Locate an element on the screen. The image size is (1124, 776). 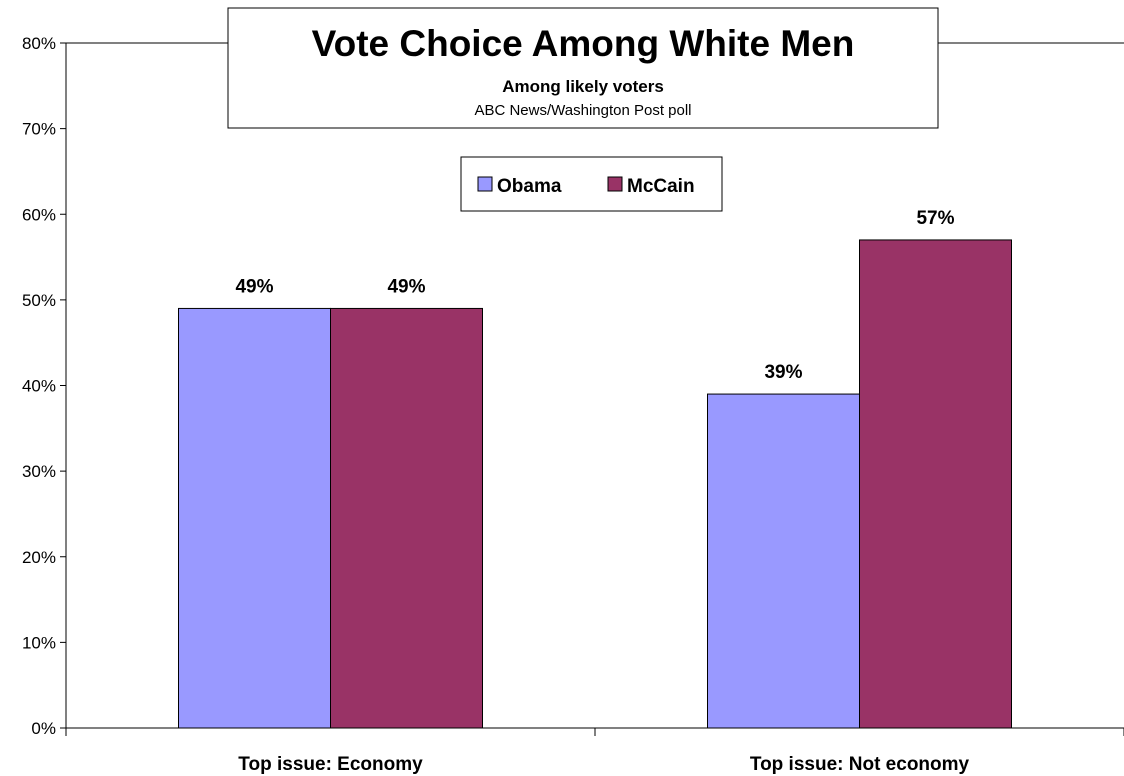
y-tick-label: 50% is located at coordinates (39, 300).